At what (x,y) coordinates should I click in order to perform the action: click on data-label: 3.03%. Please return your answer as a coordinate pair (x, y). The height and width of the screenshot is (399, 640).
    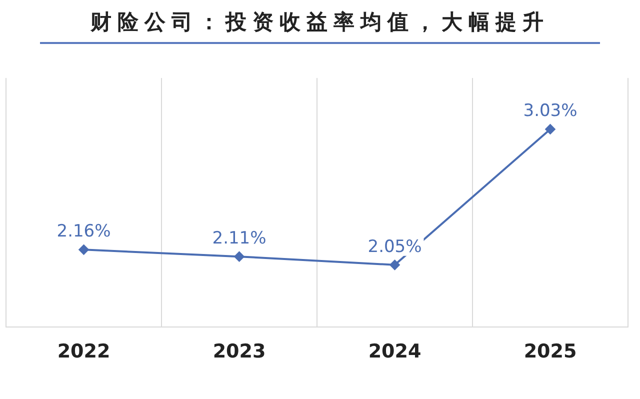
    Looking at the image, I should click on (550, 111).